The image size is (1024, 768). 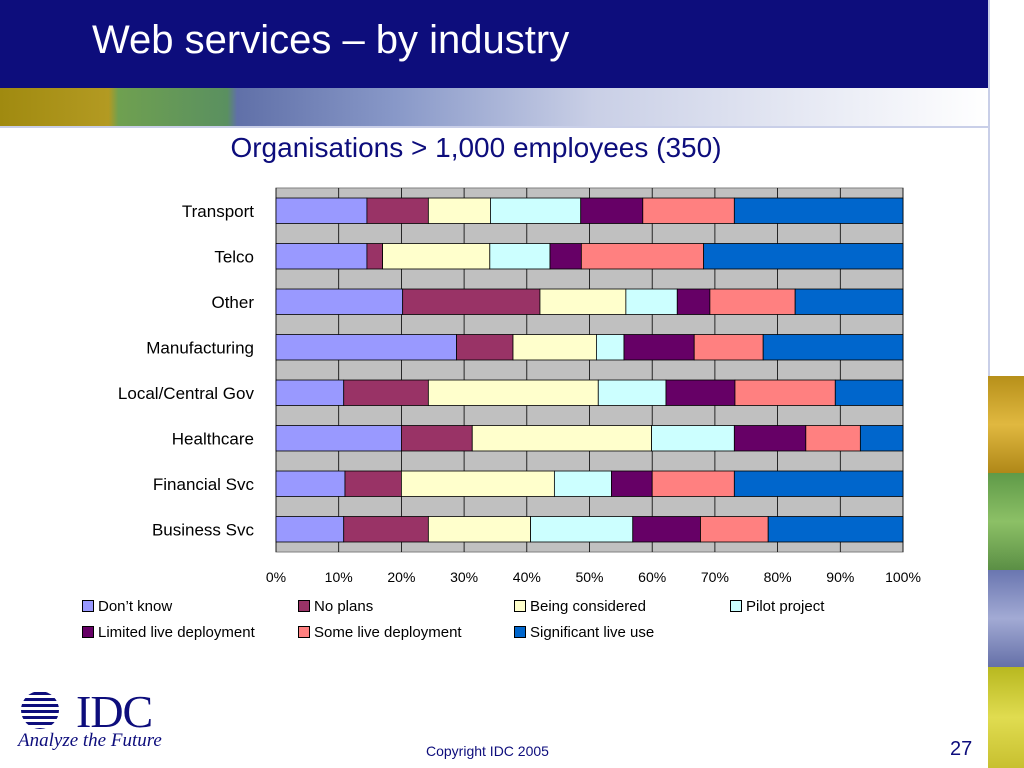 What do you see at coordinates (232, 302) in the screenshot?
I see `y-category-label: Other` at bounding box center [232, 302].